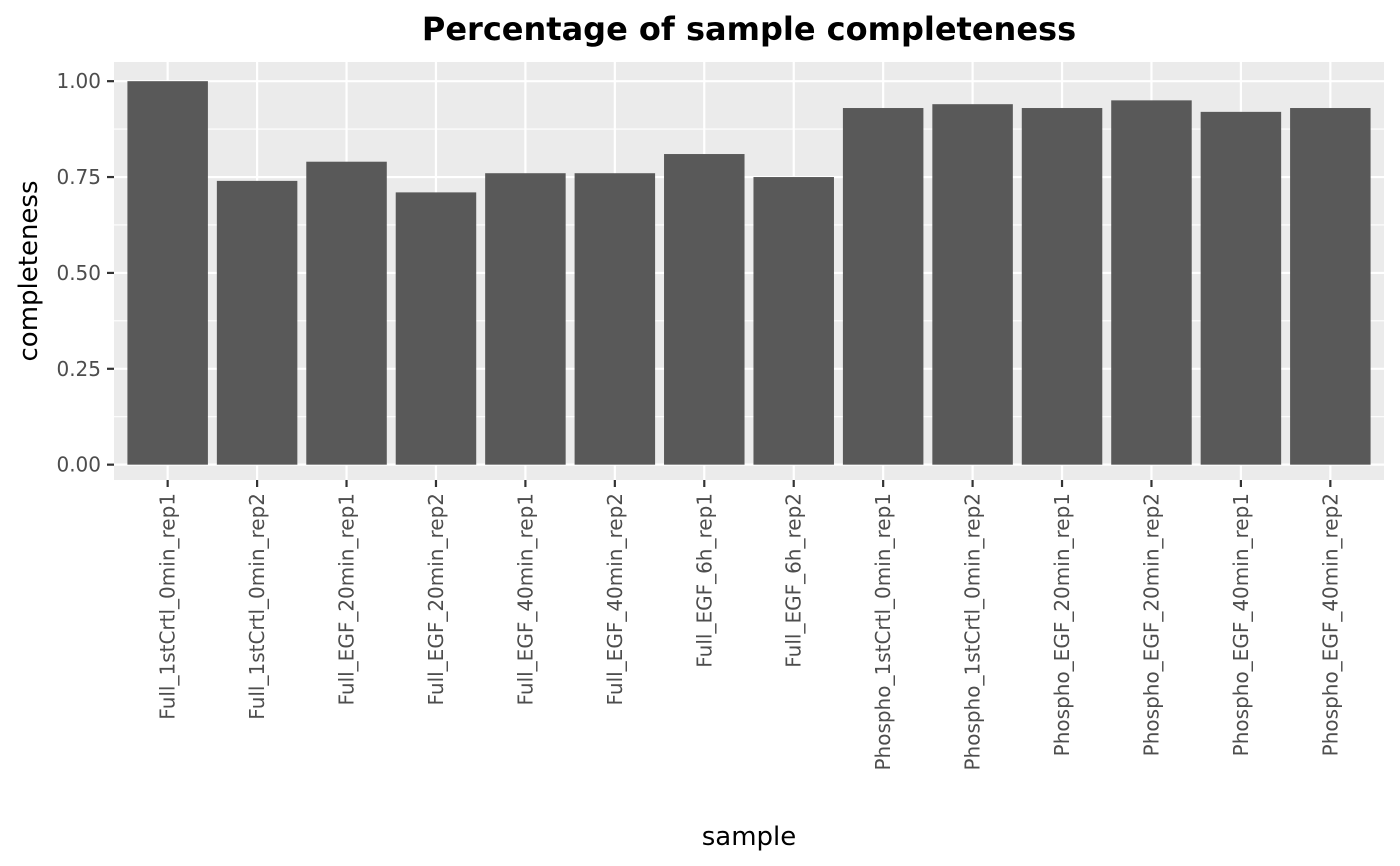 The image size is (1400, 866). Describe the element at coordinates (436, 599) in the screenshot. I see `x-tick-label: Full_EGF_20min_rep2` at that location.